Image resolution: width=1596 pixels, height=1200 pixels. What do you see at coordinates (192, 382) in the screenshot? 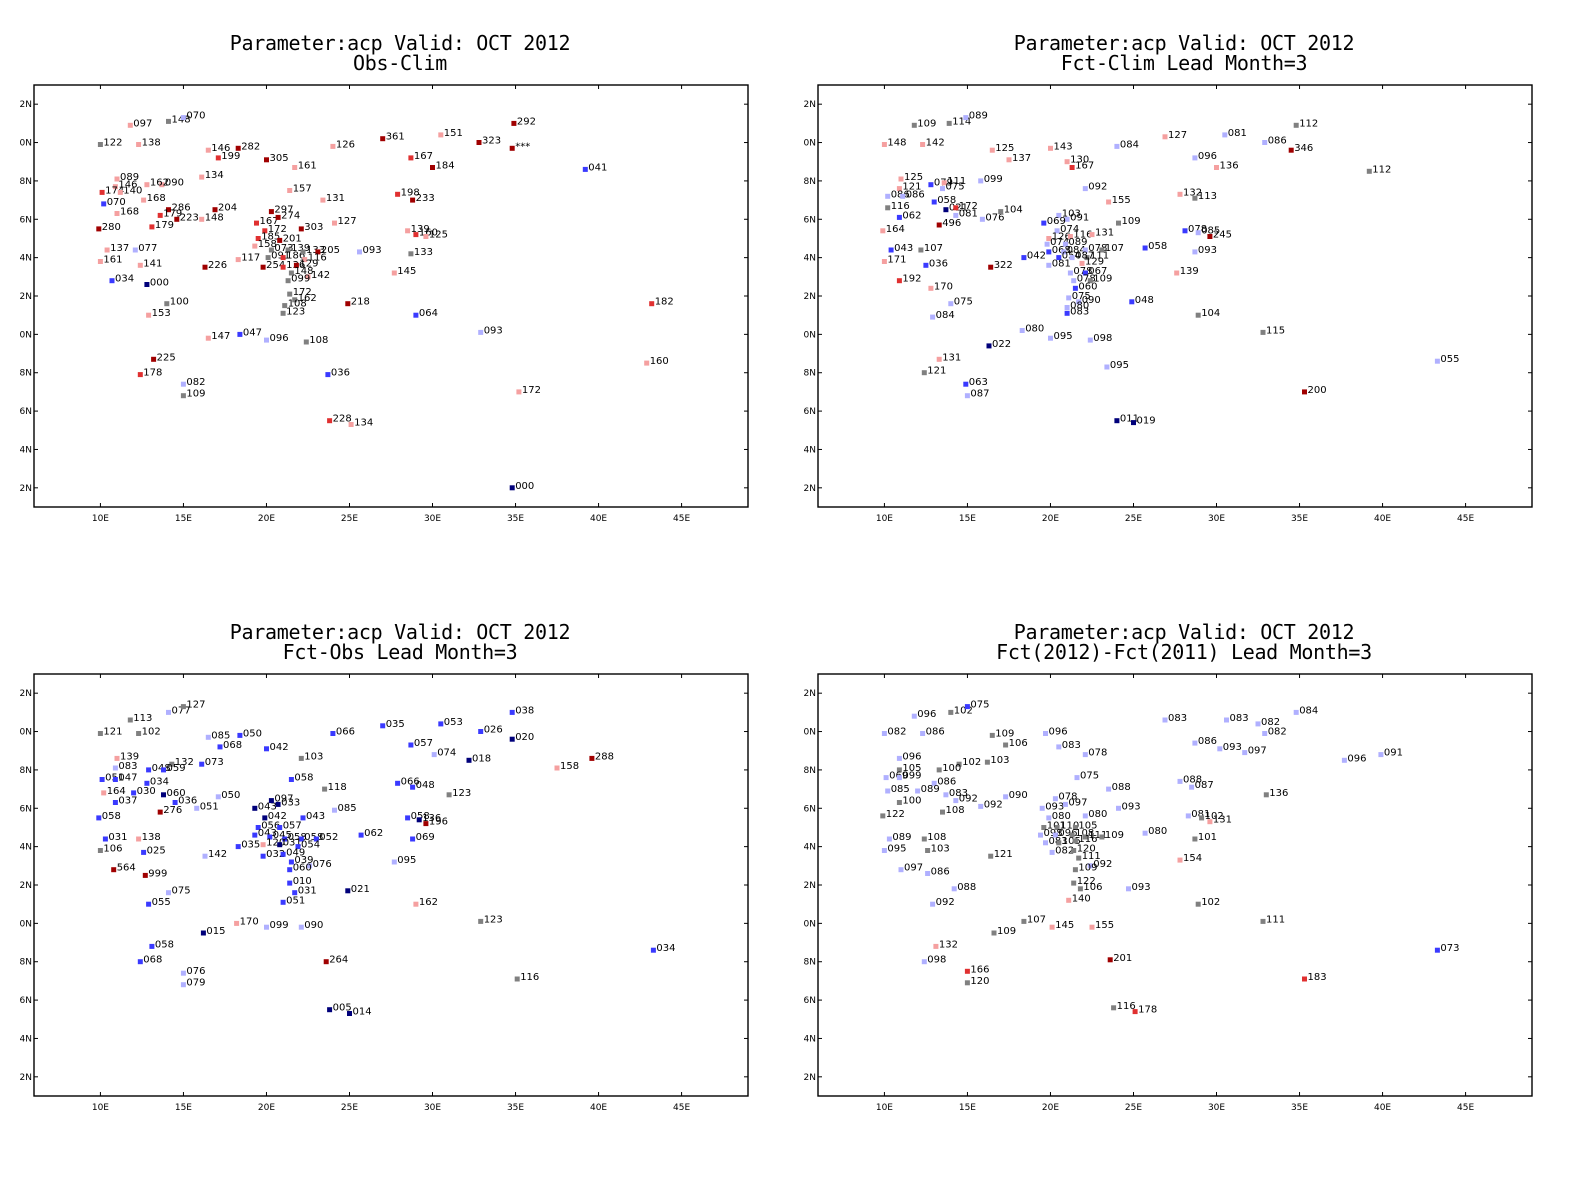
I see `station: 082` at bounding box center [192, 382].